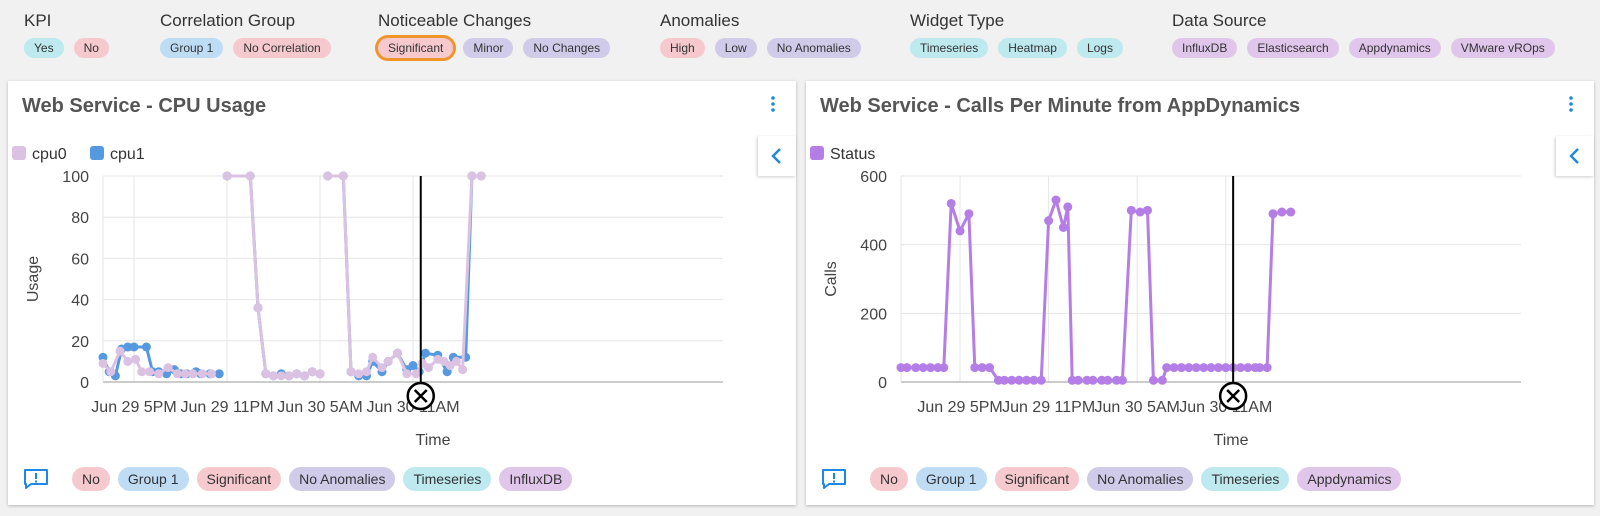 The image size is (1600, 516). What do you see at coordinates (49, 154) in the screenshot?
I see `legend-label-cpu0: cpu0` at bounding box center [49, 154].